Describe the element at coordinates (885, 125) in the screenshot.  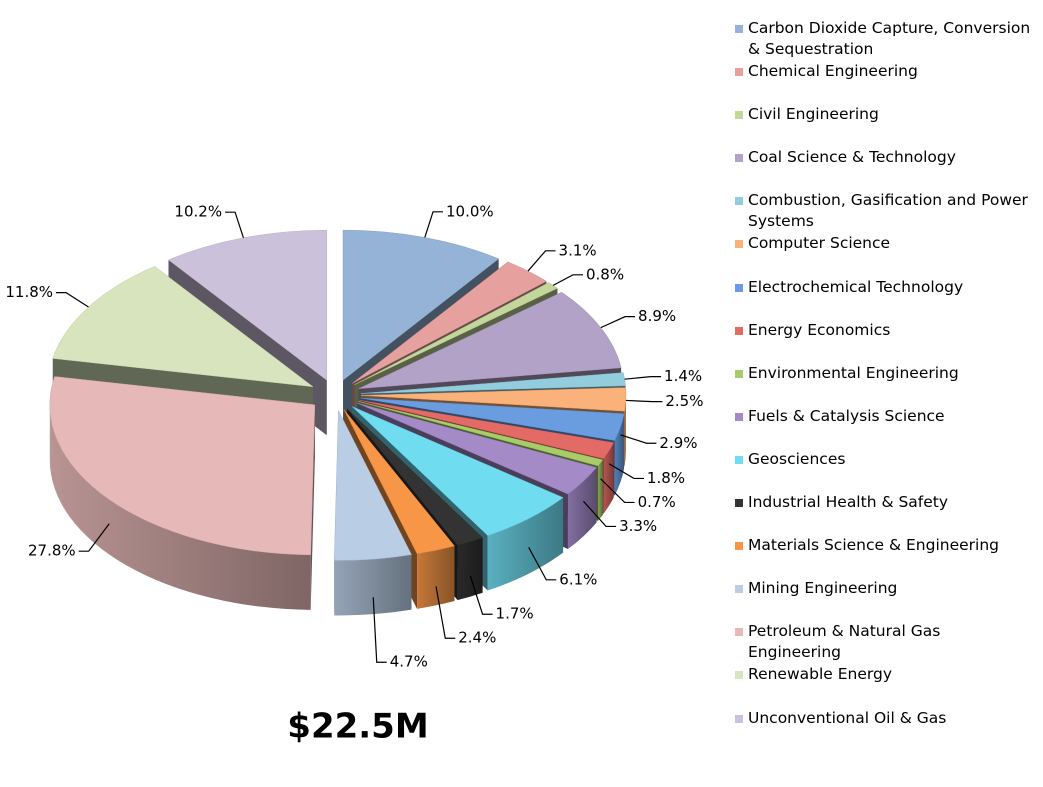
I see `legend-item: Civil Engineering` at that location.